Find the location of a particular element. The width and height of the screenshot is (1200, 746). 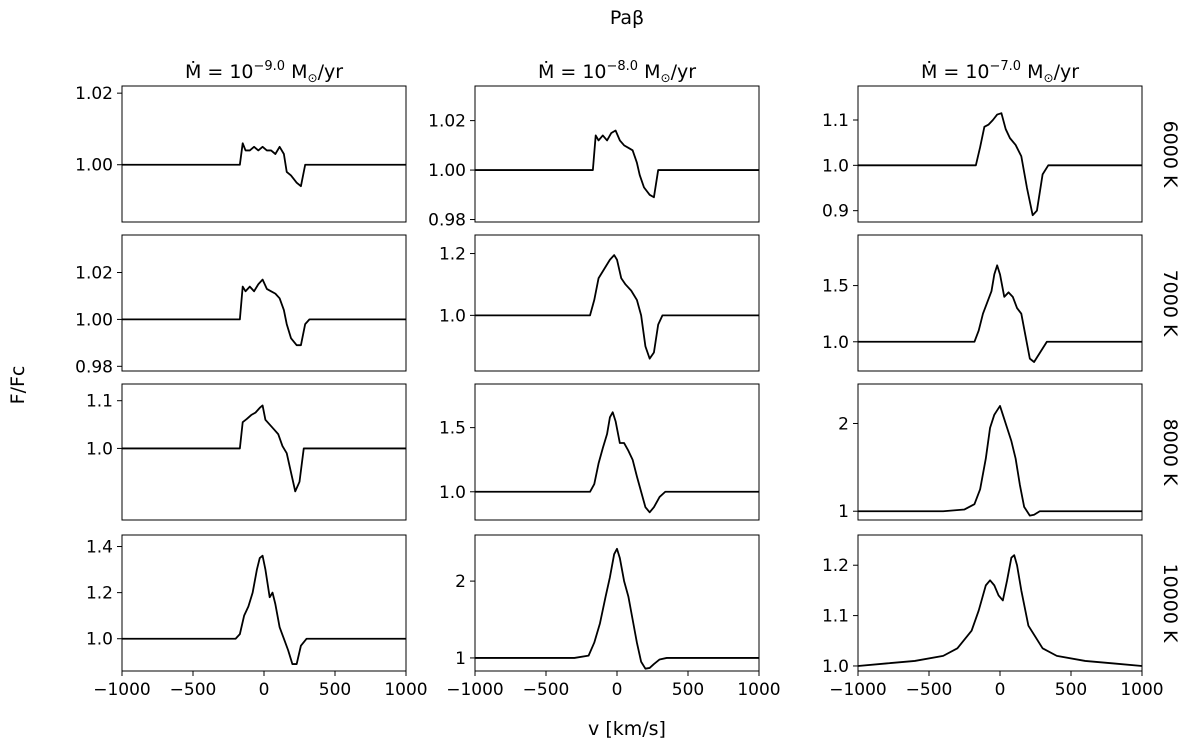

panel-r1-c1: 1.00 1.02 is located at coordinates (241, 153).